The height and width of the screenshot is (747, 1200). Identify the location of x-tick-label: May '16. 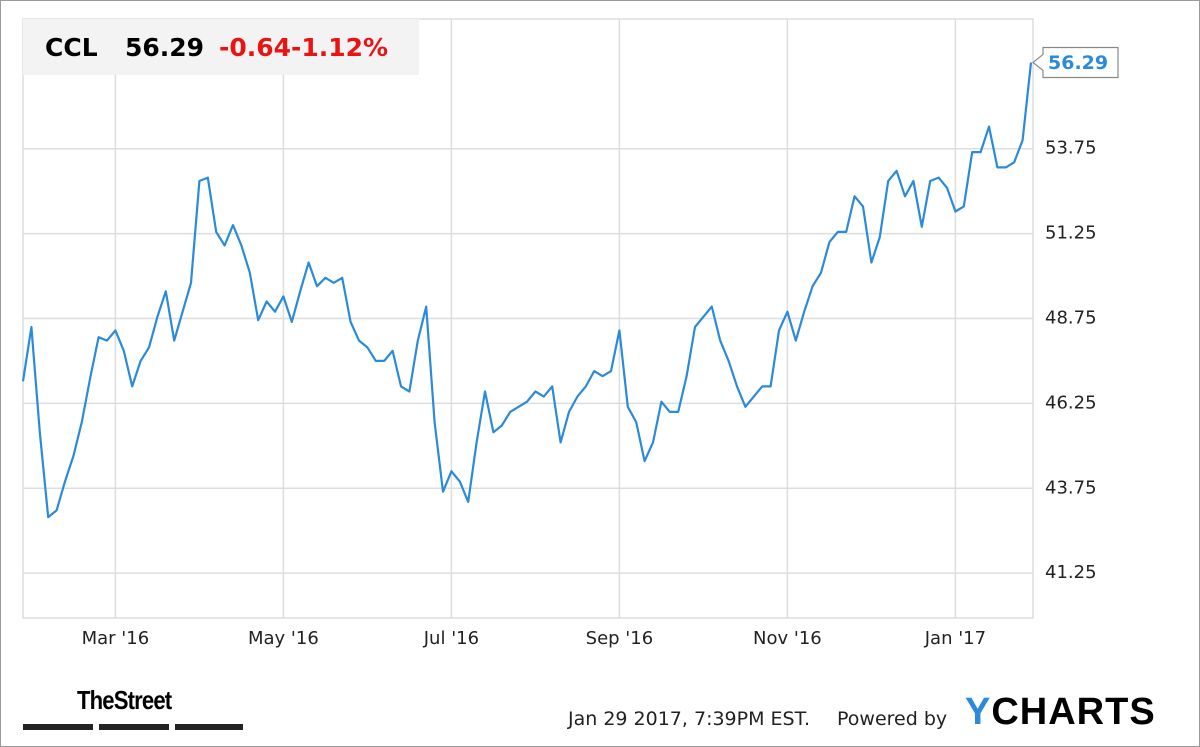
(283, 638).